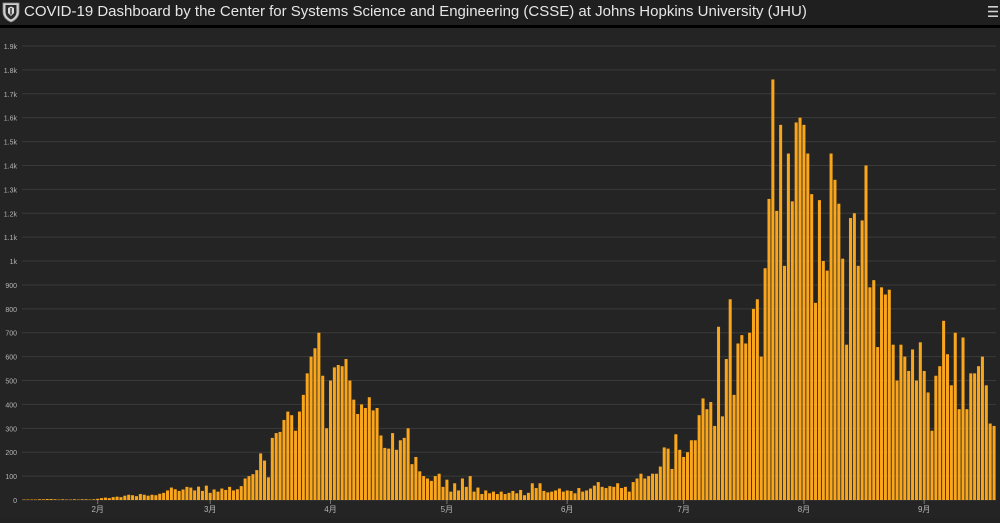 The height and width of the screenshot is (523, 1000). What do you see at coordinates (11, 310) in the screenshot?
I see `y-tick-label: 800` at bounding box center [11, 310].